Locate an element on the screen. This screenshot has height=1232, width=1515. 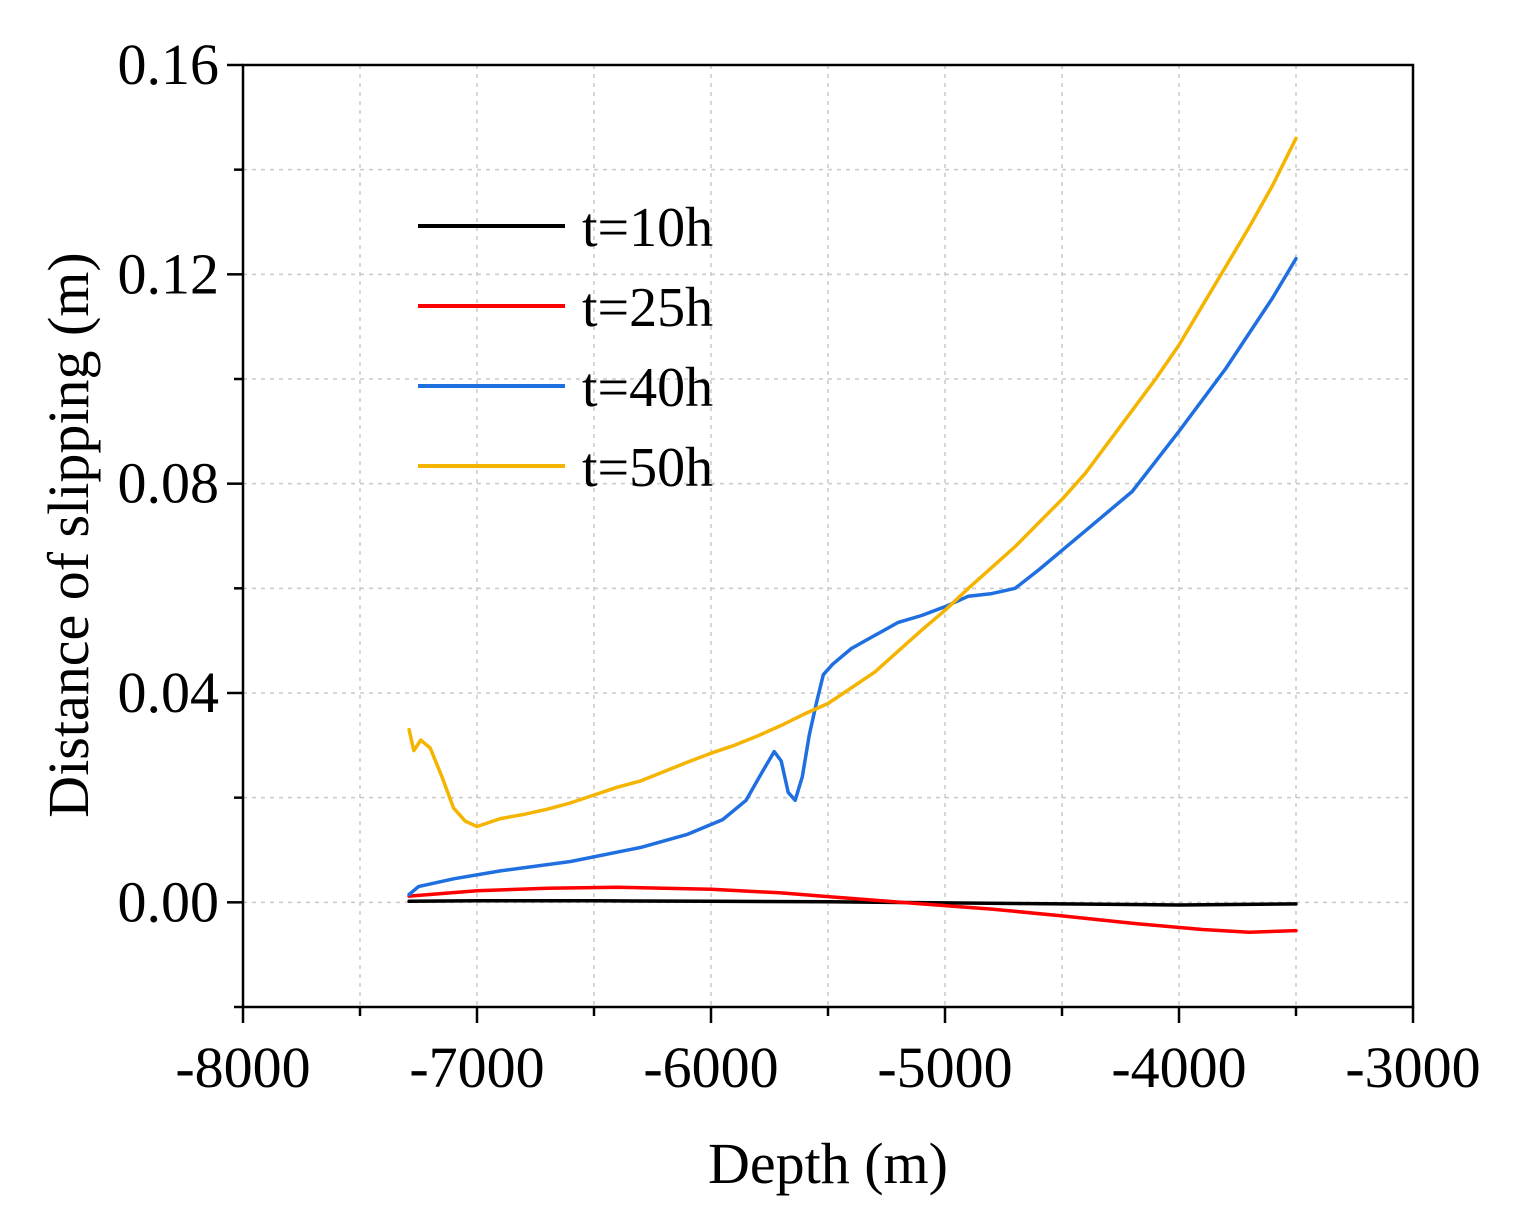
series-line-t-25h is located at coordinates (852, 909).